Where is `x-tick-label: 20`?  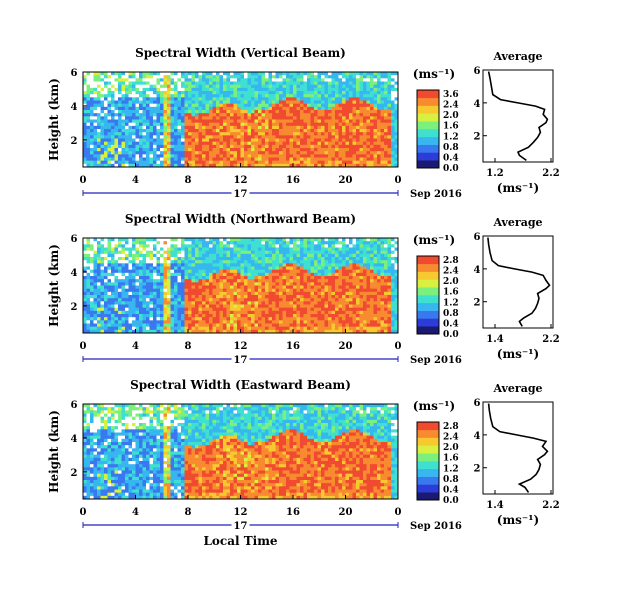 x-tick-label: 20 is located at coordinates (346, 180).